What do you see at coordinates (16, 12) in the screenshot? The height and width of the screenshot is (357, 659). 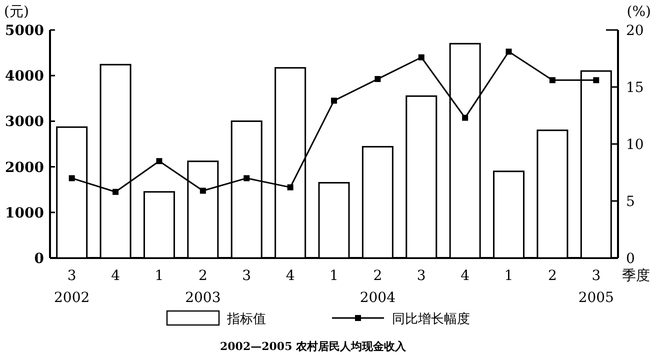 I see `y-axis-title: (元)` at bounding box center [16, 12].